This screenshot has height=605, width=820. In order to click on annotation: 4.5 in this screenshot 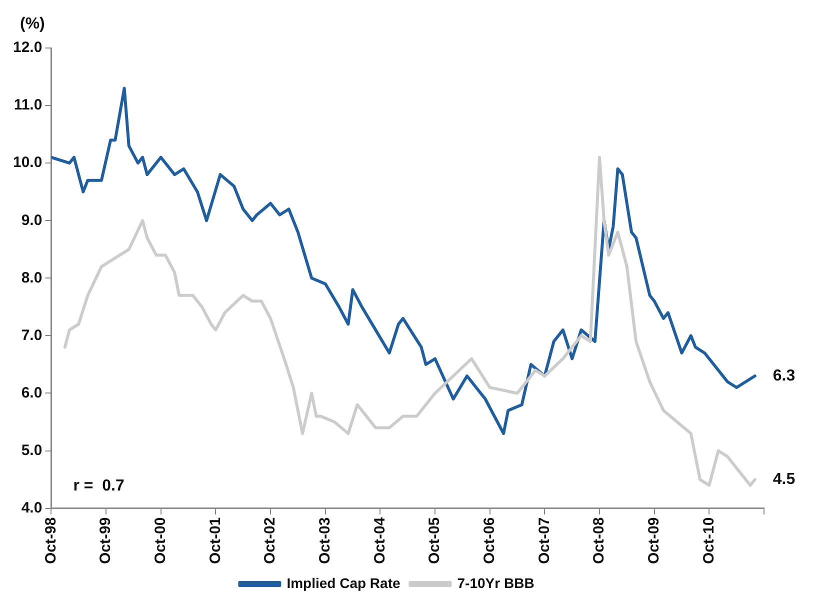, I will do `click(784, 479)`.